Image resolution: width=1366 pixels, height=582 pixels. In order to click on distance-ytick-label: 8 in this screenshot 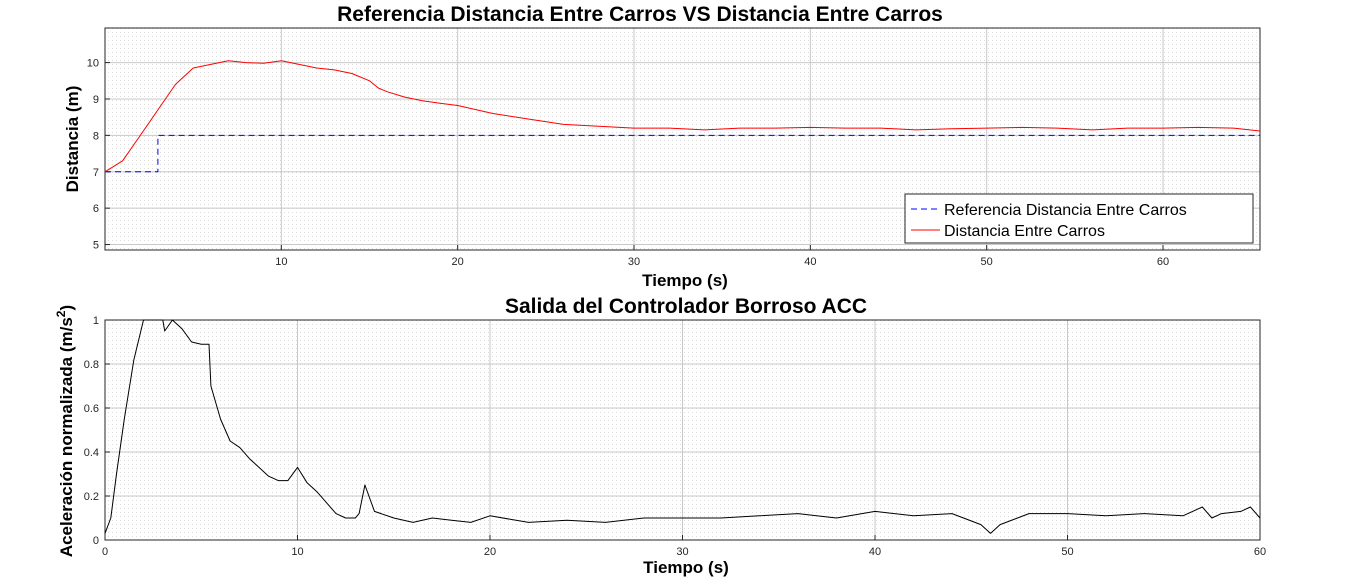, I will do `click(96, 136)`.